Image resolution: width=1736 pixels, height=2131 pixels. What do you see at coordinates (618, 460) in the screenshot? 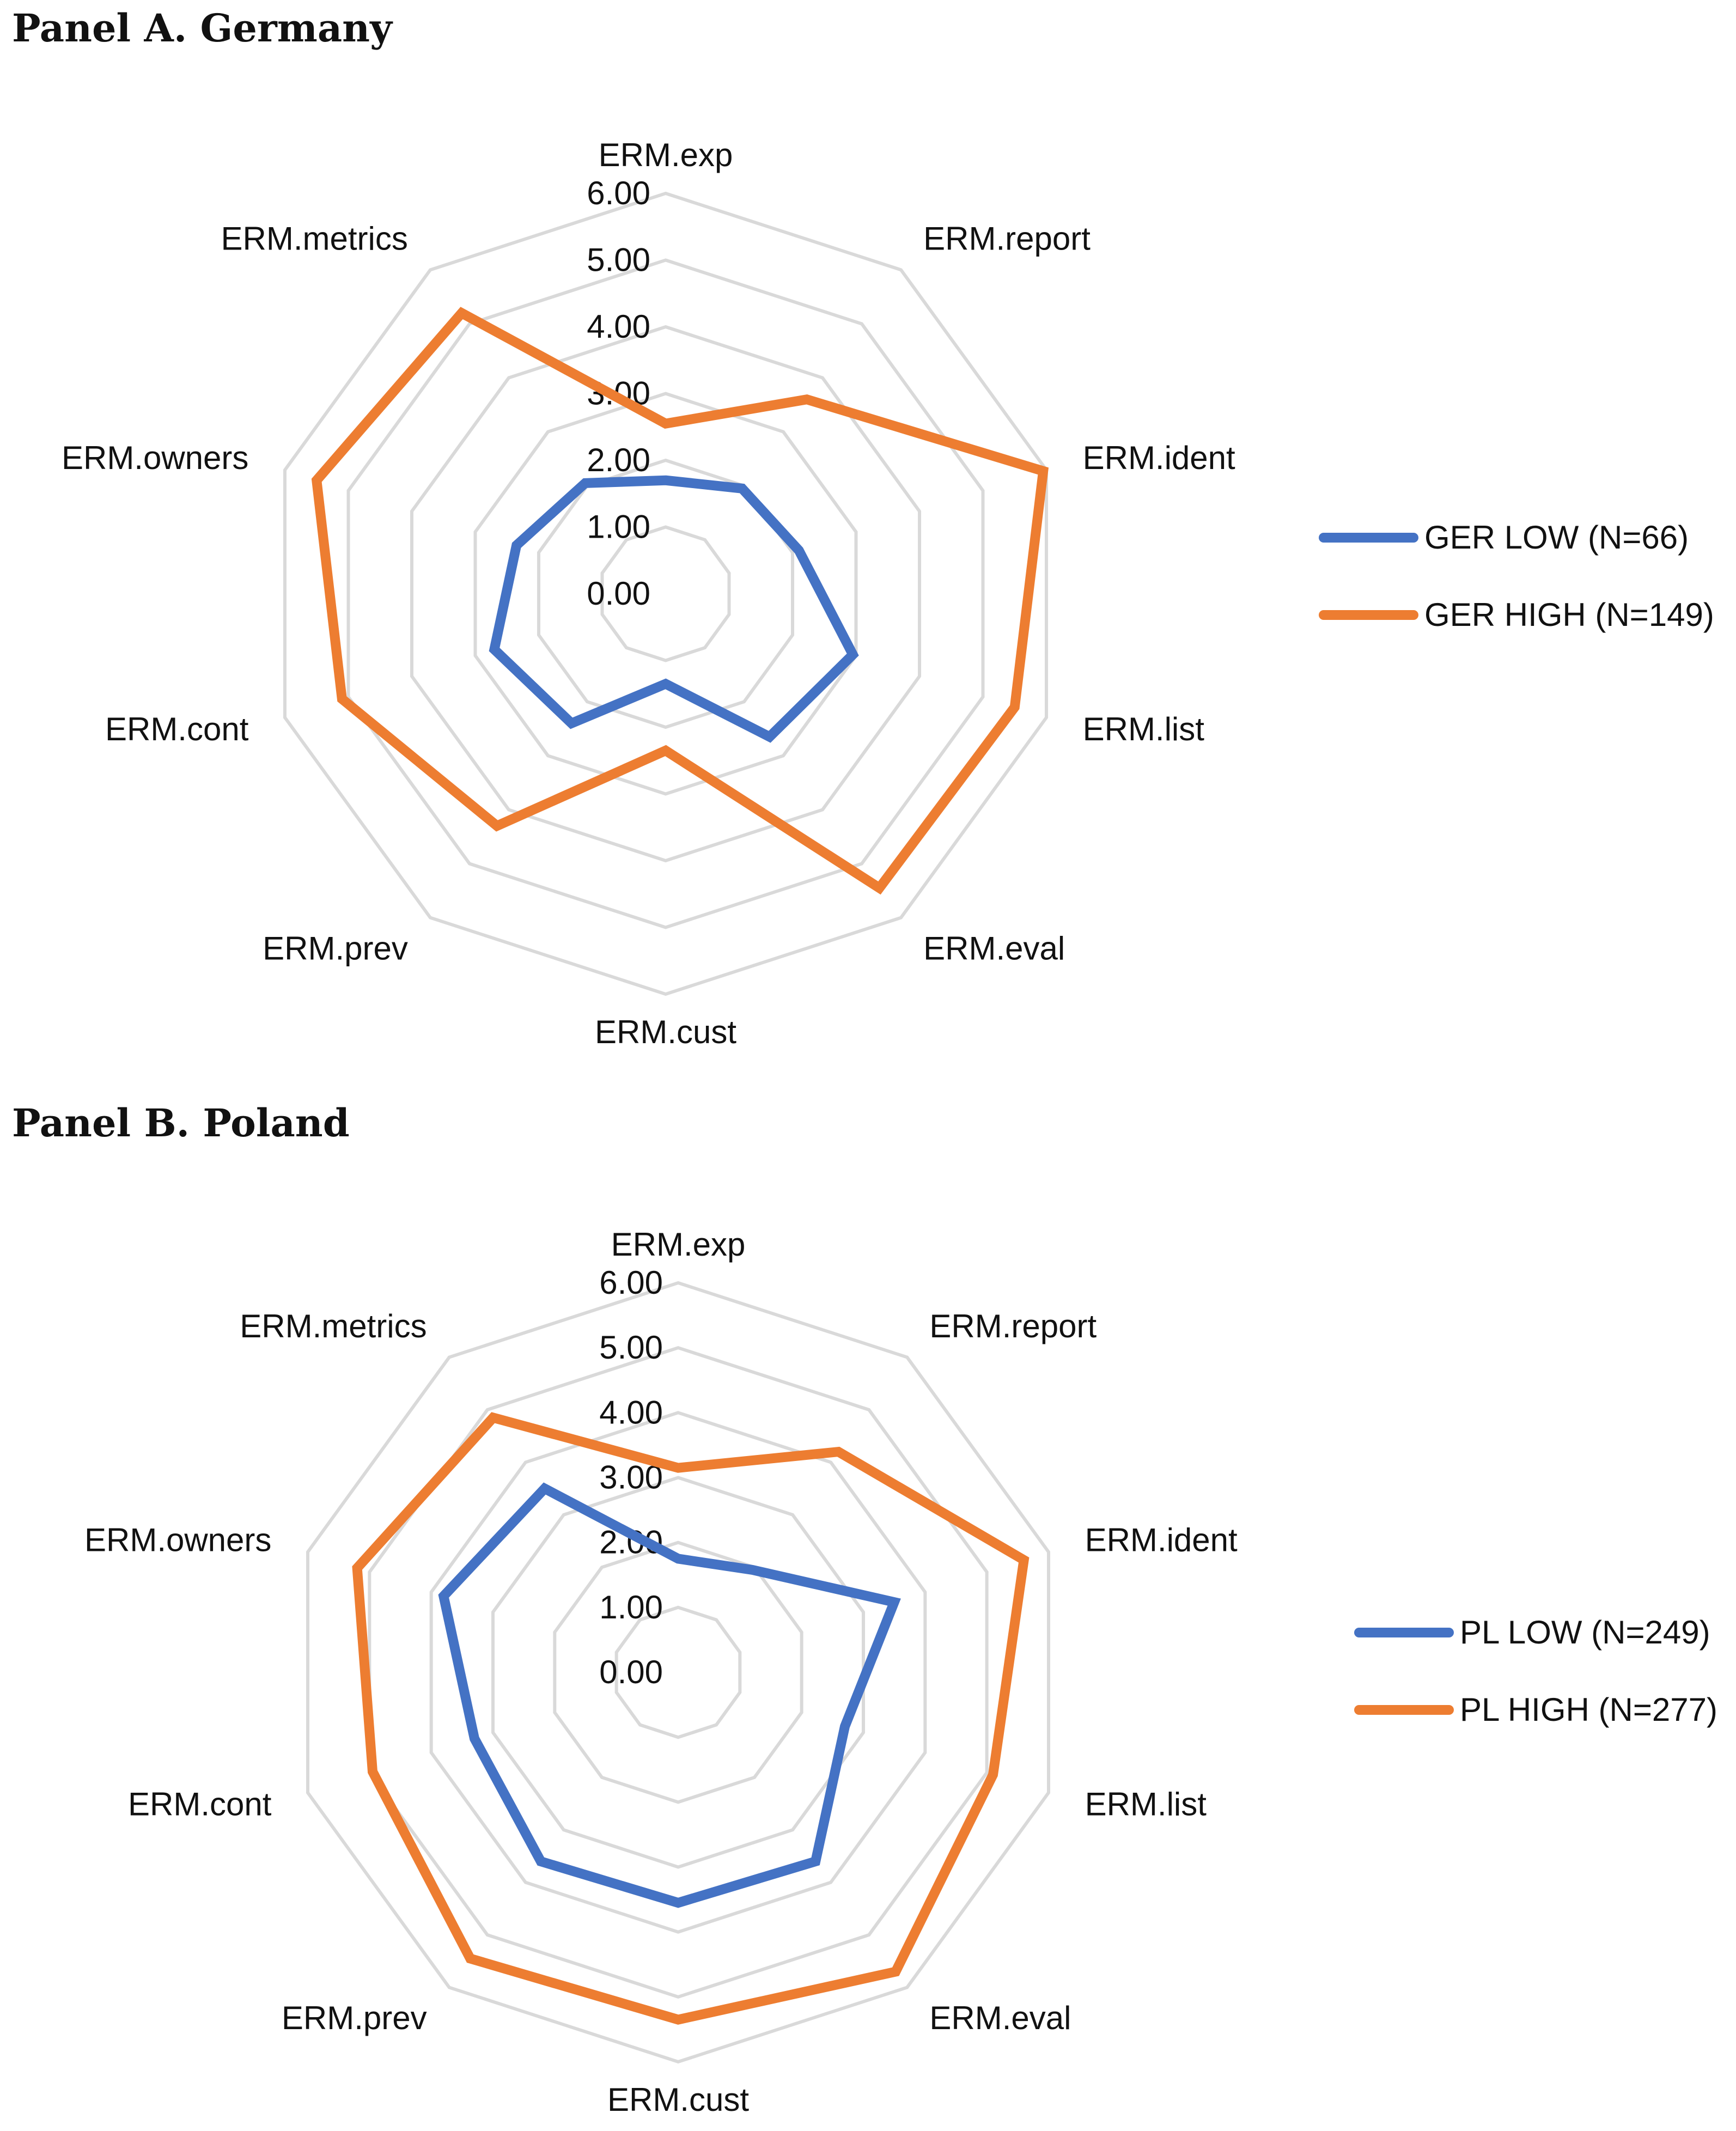
I see `tick-label: 2.00` at bounding box center [618, 460].